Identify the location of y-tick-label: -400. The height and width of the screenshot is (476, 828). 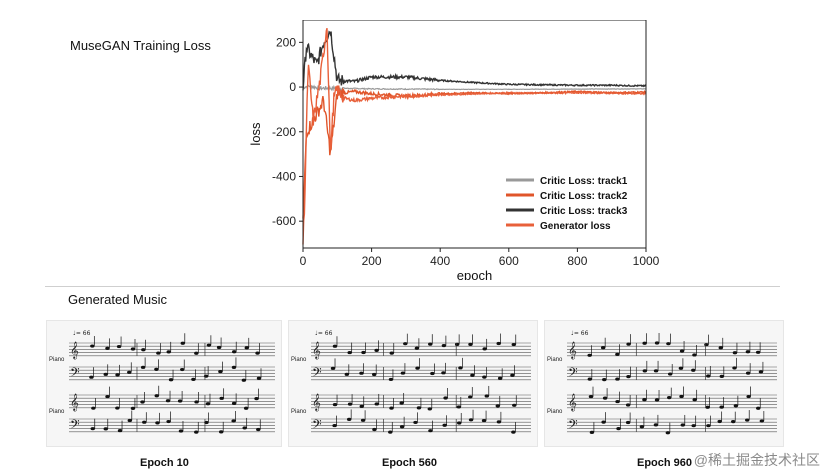
(284, 176).